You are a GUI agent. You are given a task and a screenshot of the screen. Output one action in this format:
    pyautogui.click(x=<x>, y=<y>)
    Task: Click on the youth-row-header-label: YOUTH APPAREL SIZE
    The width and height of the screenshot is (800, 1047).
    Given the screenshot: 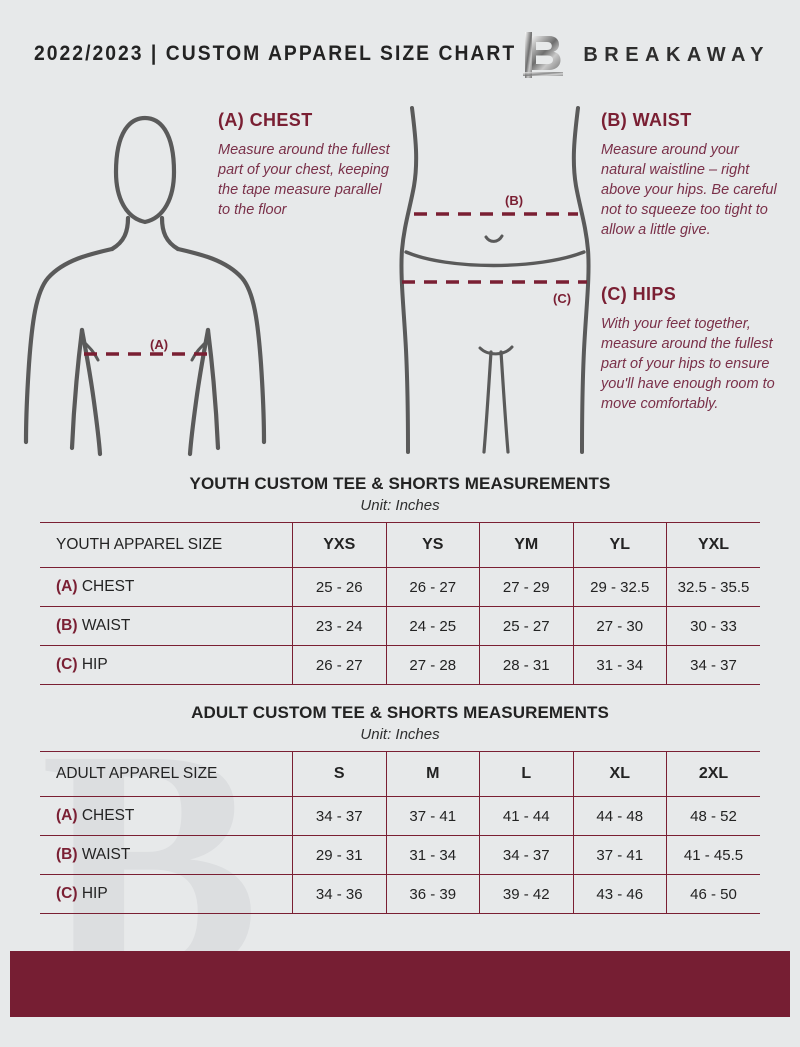 What is the action you would take?
    pyautogui.click(x=166, y=545)
    